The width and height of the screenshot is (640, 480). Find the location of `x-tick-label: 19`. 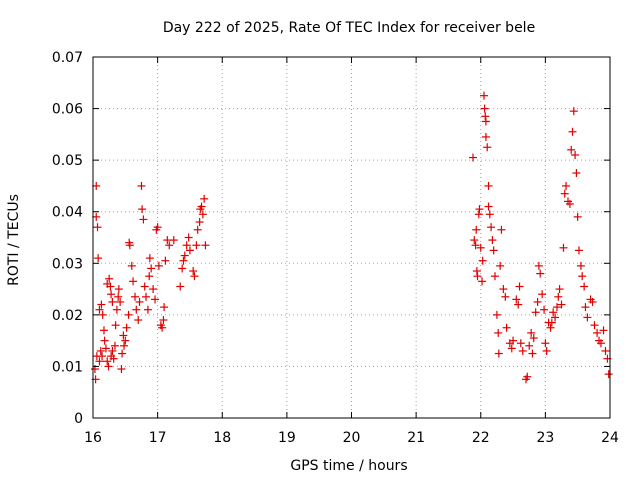

x-tick-label: 19 is located at coordinates (287, 438).